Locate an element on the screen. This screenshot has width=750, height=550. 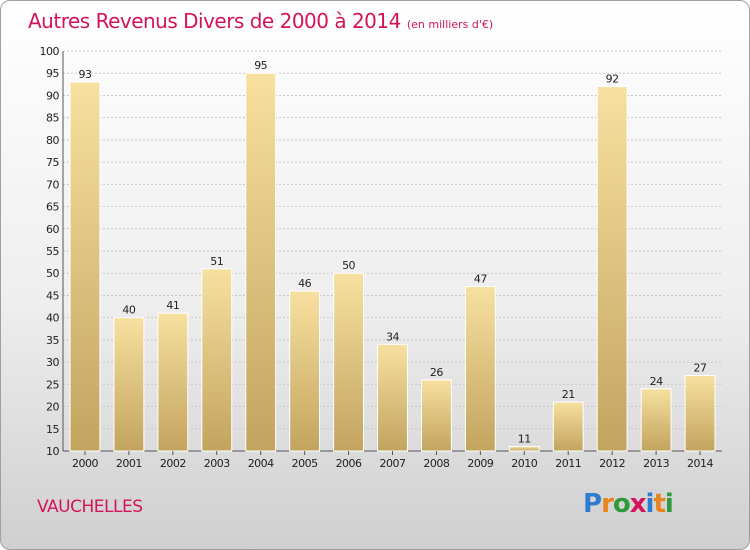
logo-letter: r is located at coordinates (607, 504).